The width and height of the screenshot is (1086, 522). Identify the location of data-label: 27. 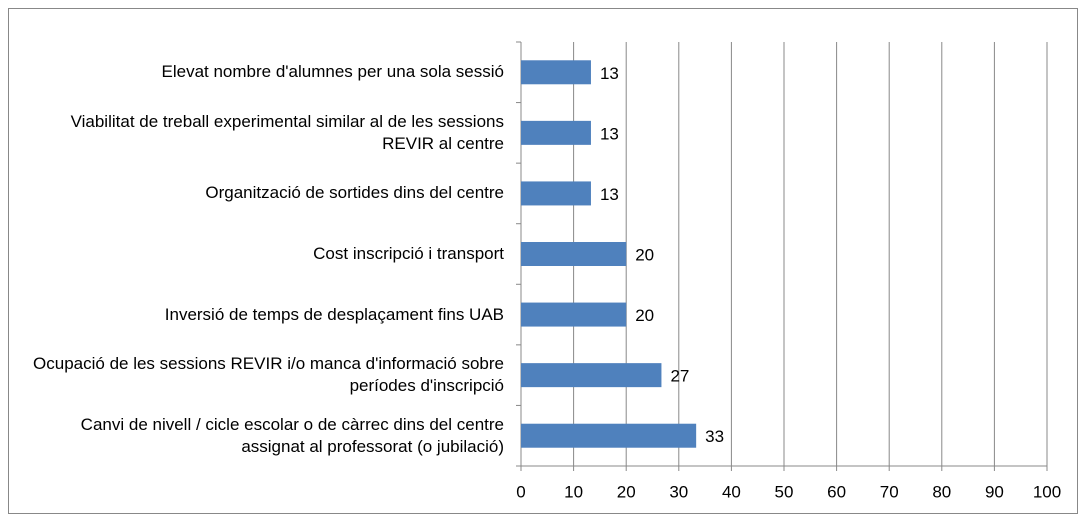
(679, 376).